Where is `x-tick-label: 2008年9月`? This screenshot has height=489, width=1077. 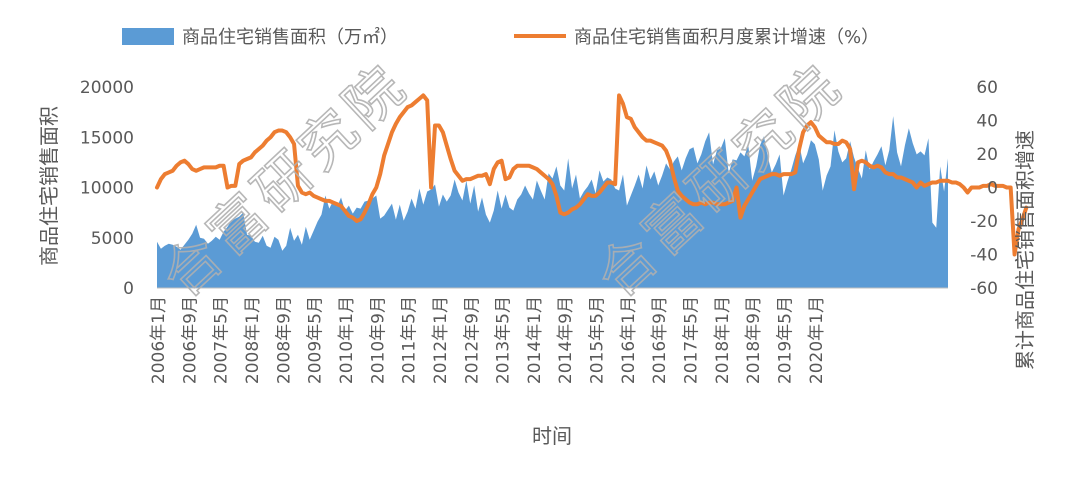 x-tick-label: 2008年9月 is located at coordinates (284, 340).